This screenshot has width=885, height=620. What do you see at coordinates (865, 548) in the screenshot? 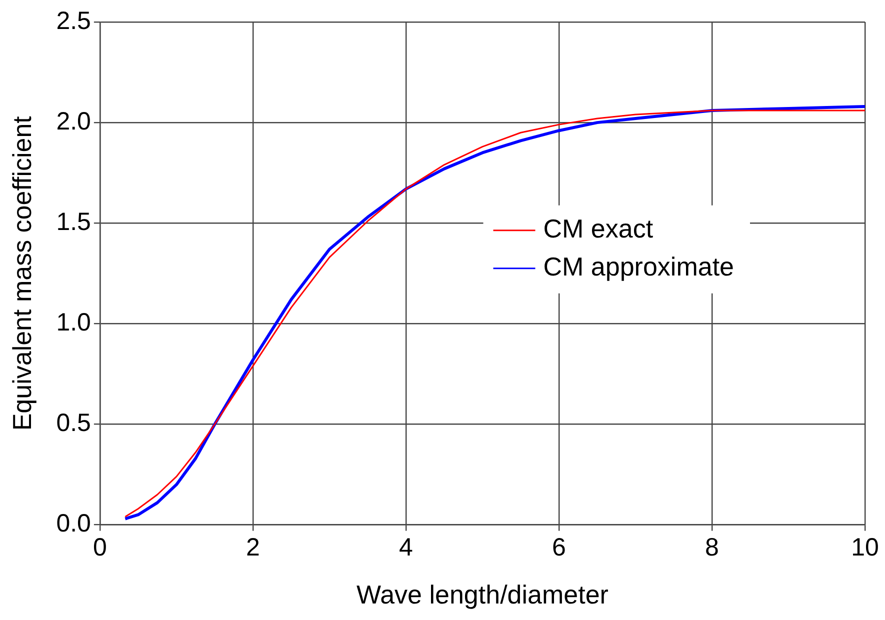
I see `x-tick-label: 10` at bounding box center [865, 548].